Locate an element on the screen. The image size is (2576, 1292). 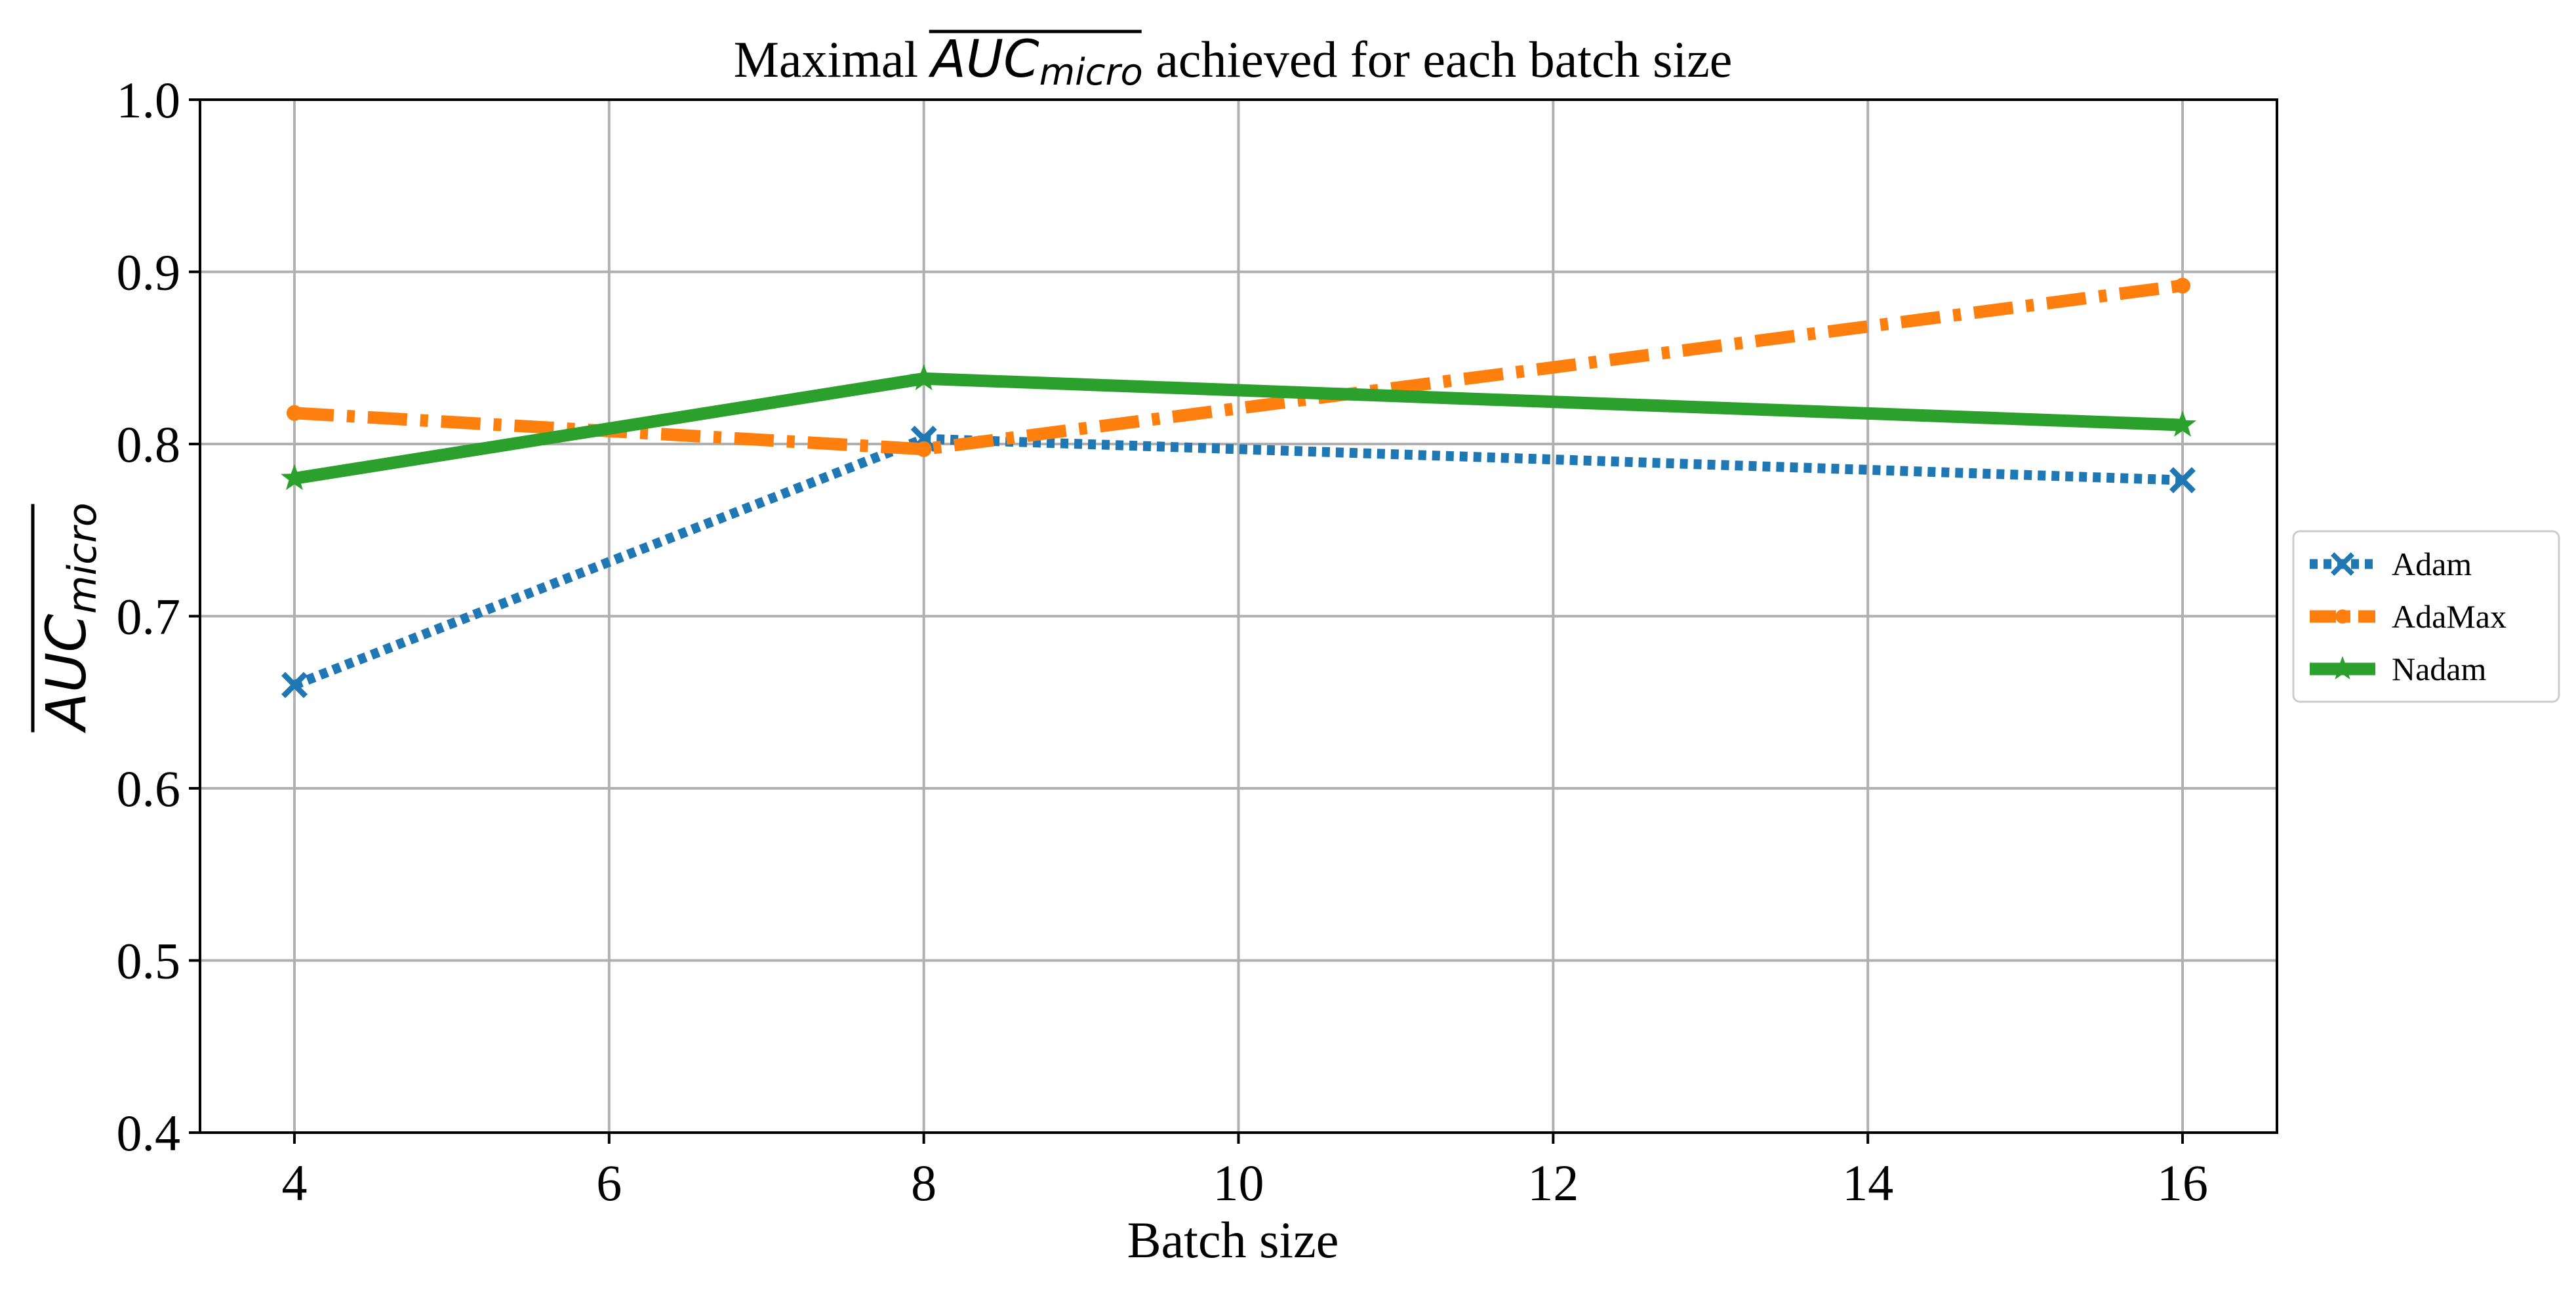
legend: Adam AdaMax Nadam is located at coordinates (2426, 617).